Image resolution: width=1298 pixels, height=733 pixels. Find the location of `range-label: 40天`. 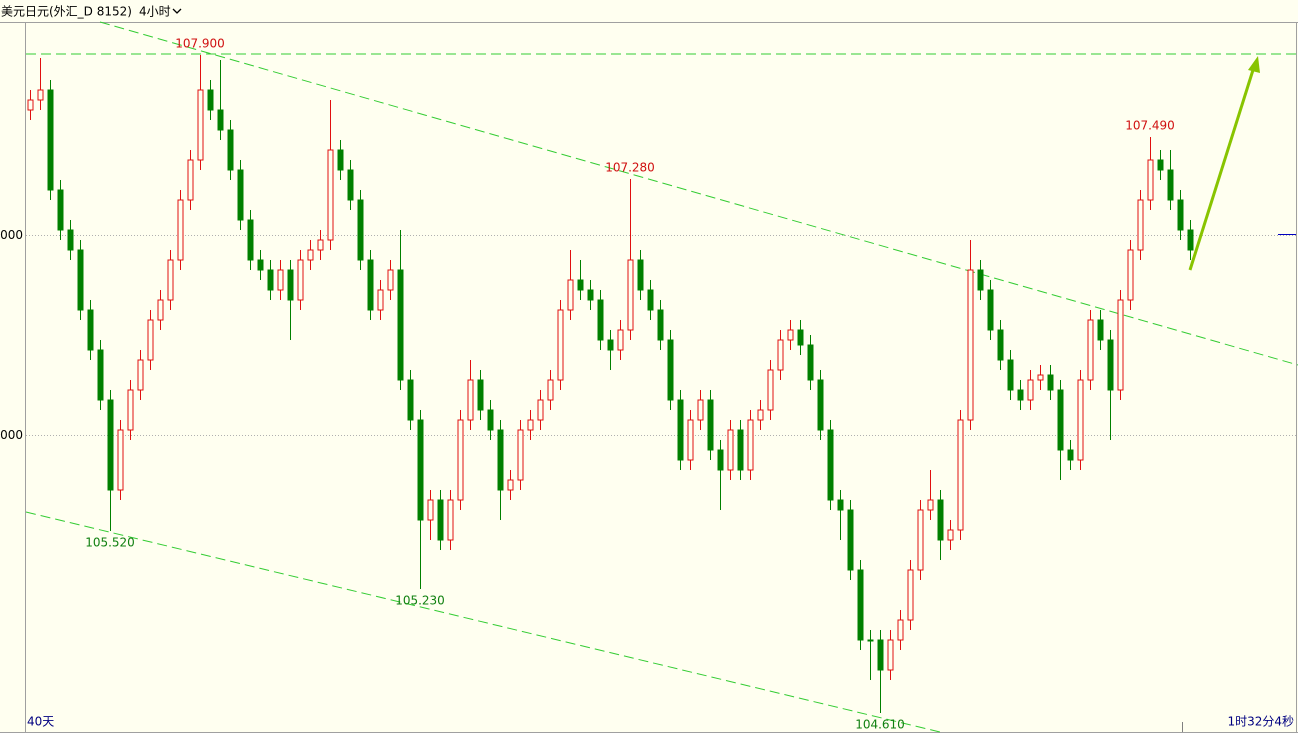

range-label: 40天 is located at coordinates (40, 722).